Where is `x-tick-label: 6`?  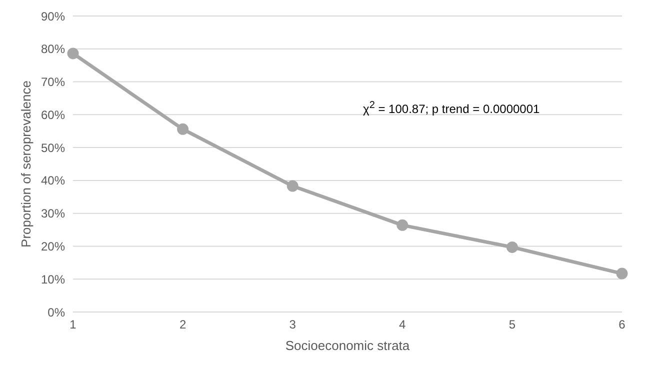
x-tick-label: 6 is located at coordinates (622, 325).